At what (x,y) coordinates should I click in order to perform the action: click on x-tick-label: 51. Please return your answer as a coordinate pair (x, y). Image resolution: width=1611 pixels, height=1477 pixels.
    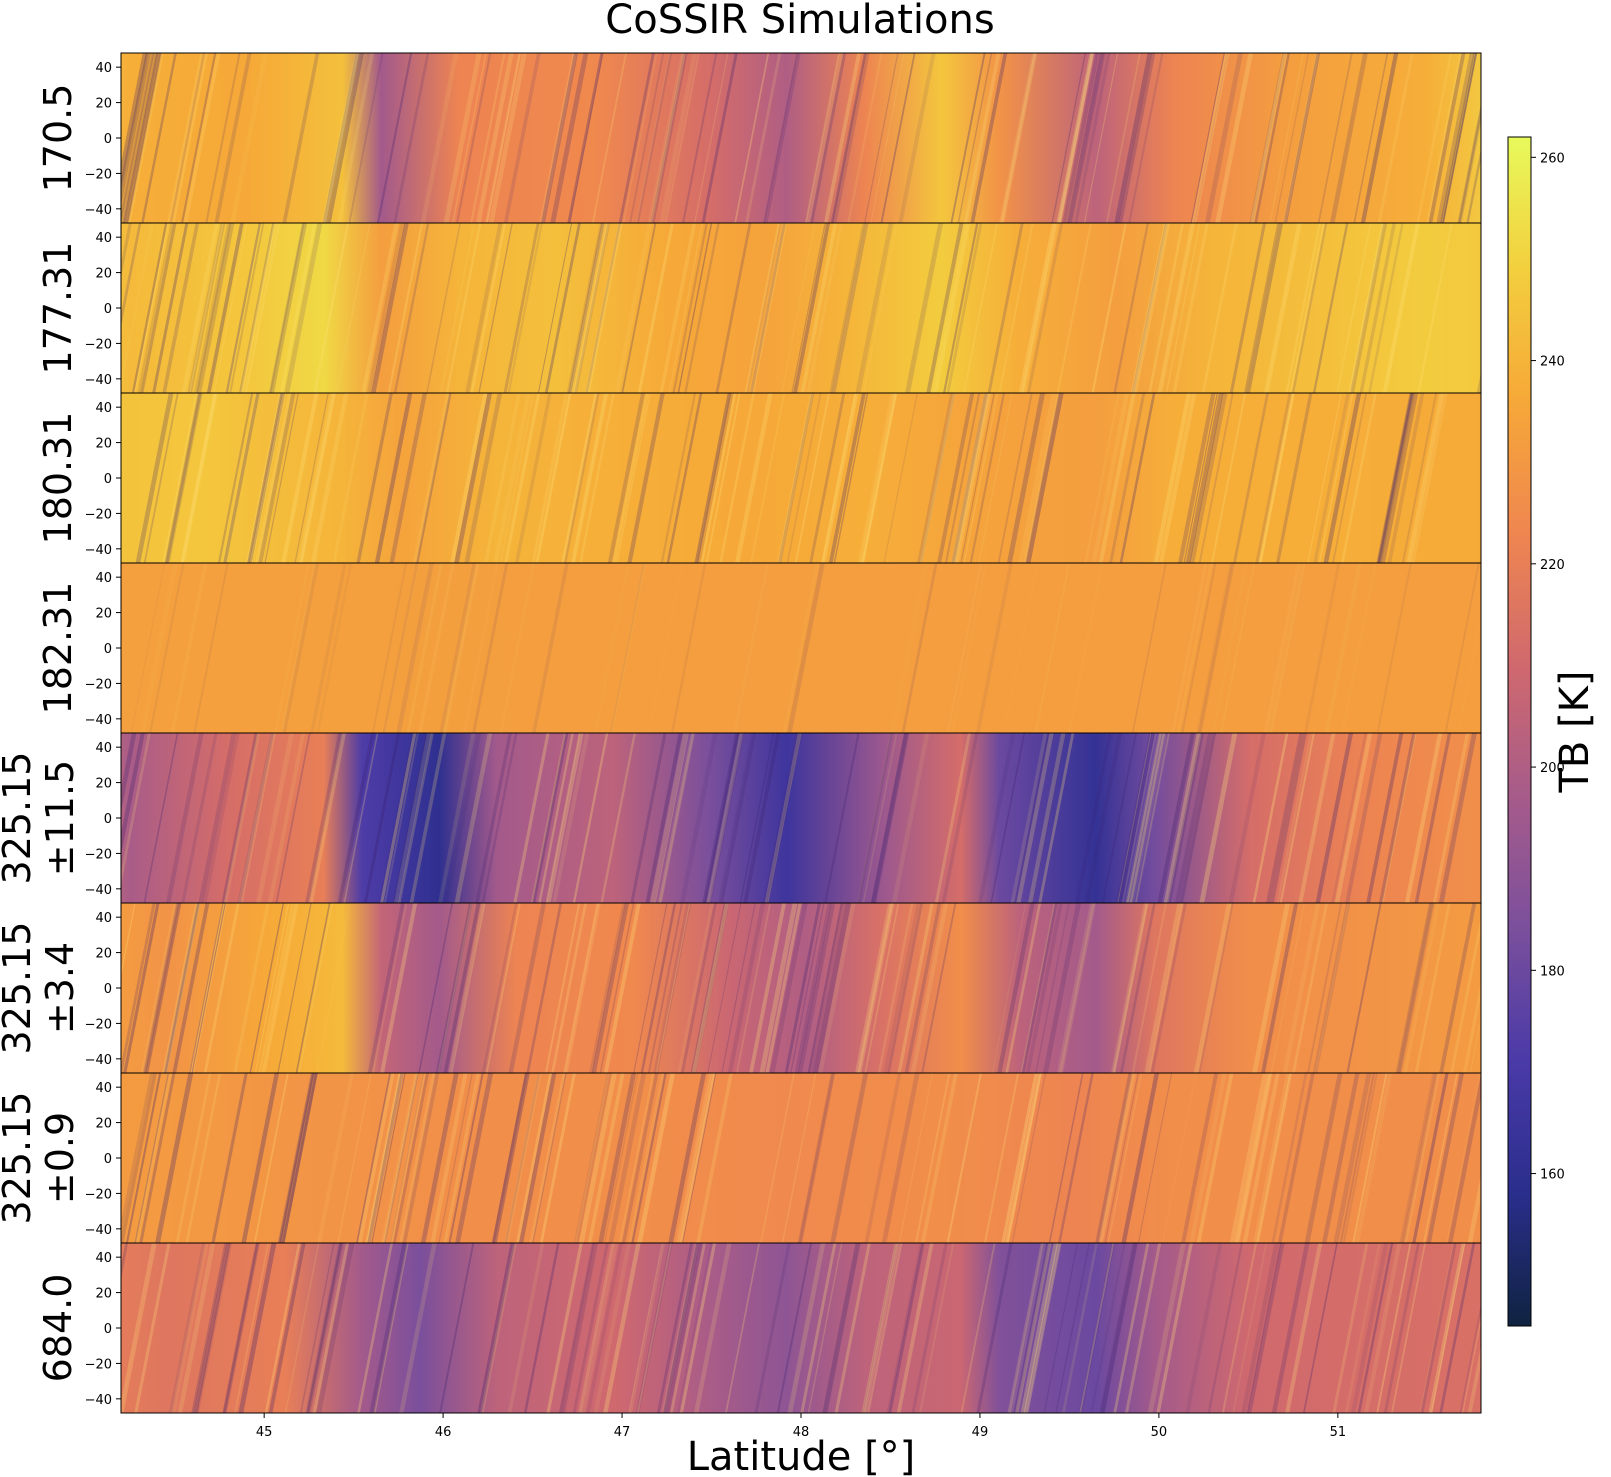
    Looking at the image, I should click on (1338, 1432).